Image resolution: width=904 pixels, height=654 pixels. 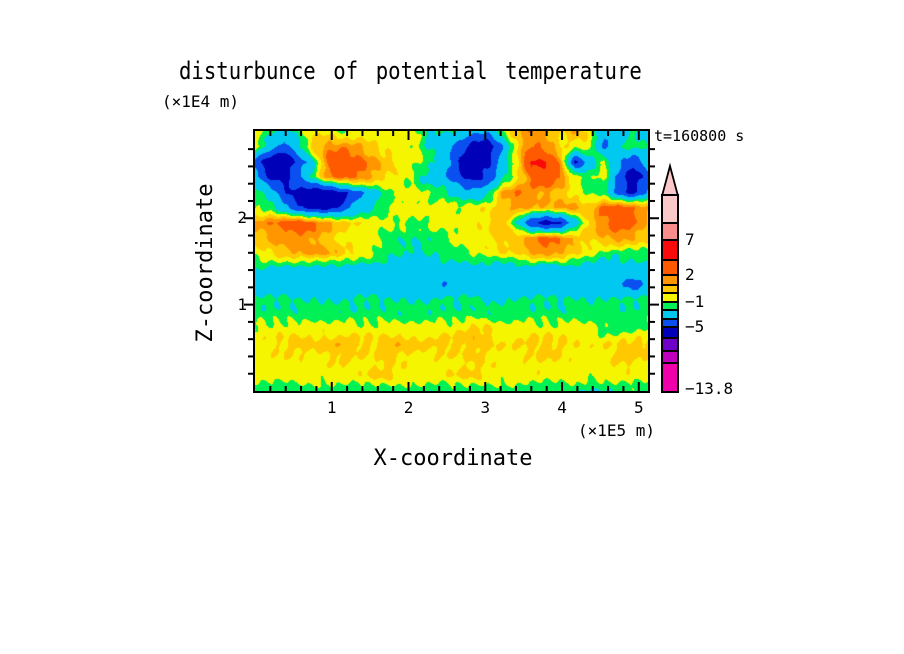 I want to click on x-tick-label: 3, so click(x=485, y=407).